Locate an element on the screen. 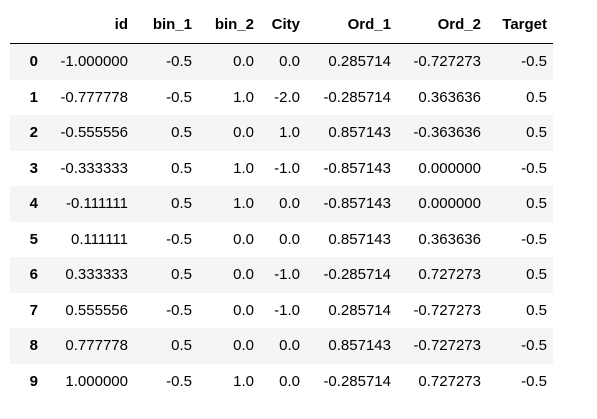 This screenshot has width=597, height=419. cell-id: -0.555556 is located at coordinates (94, 132).